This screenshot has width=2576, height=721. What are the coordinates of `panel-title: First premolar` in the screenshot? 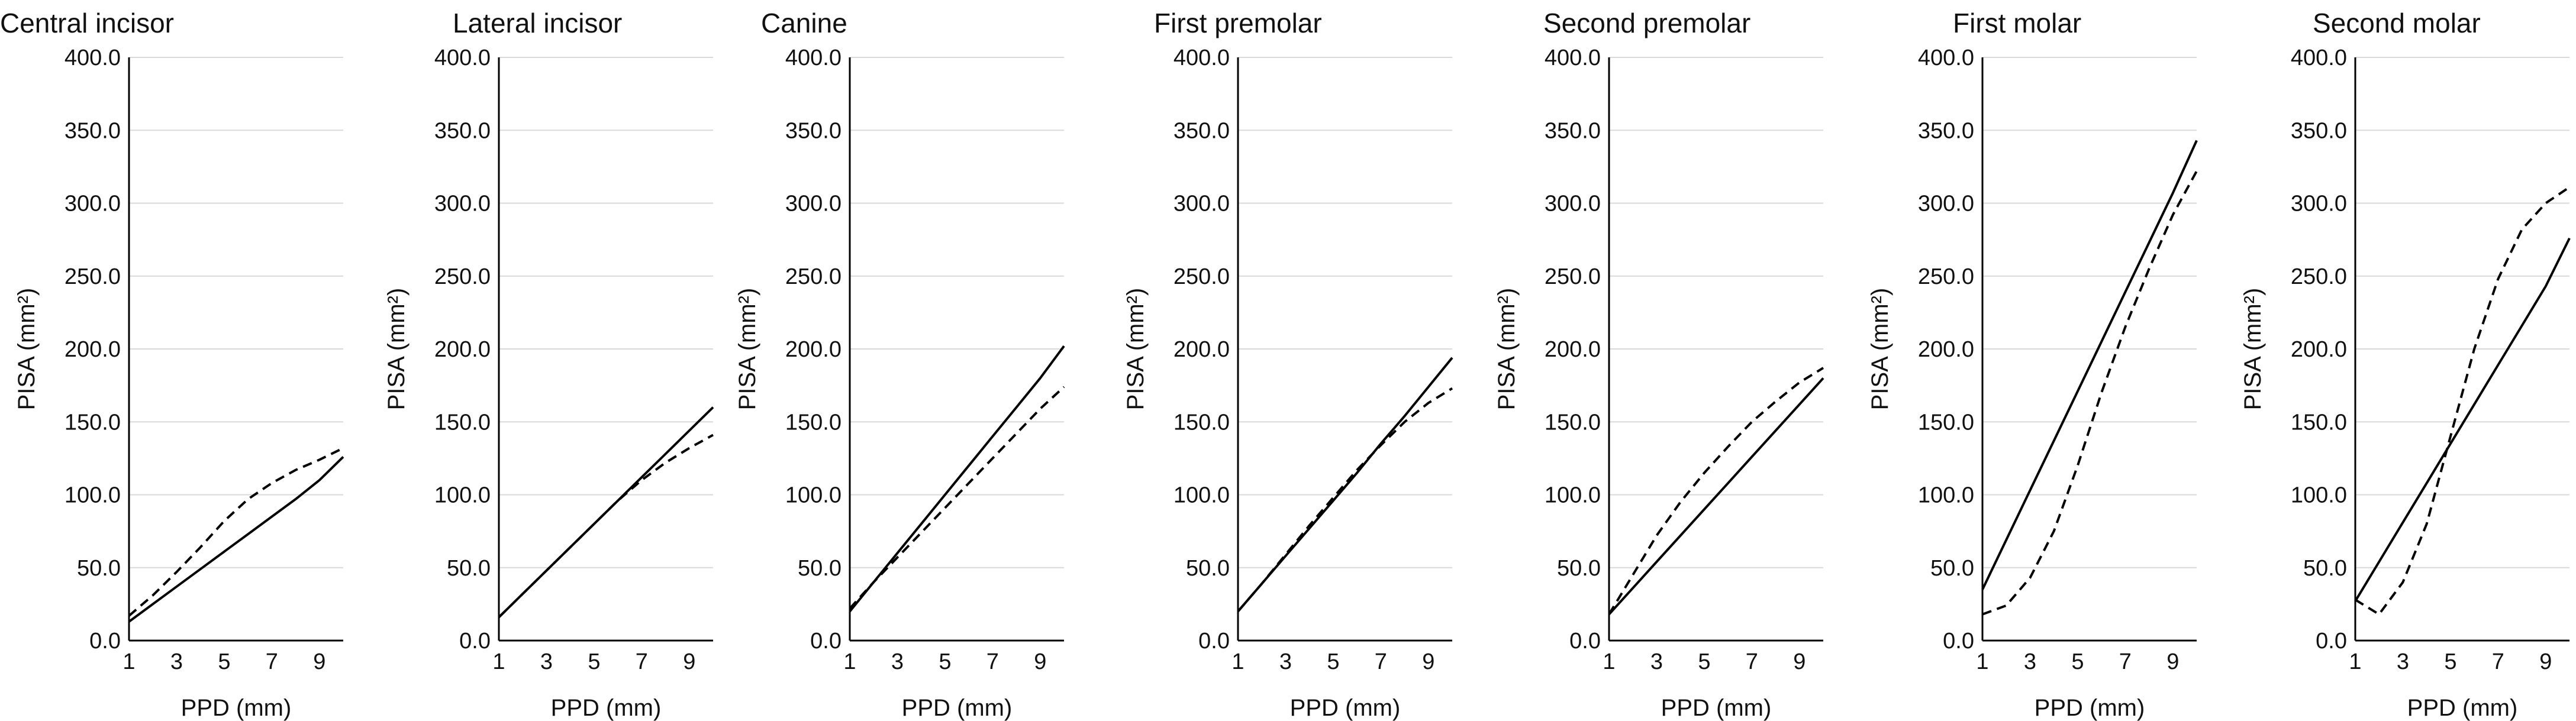 It's located at (1238, 23).